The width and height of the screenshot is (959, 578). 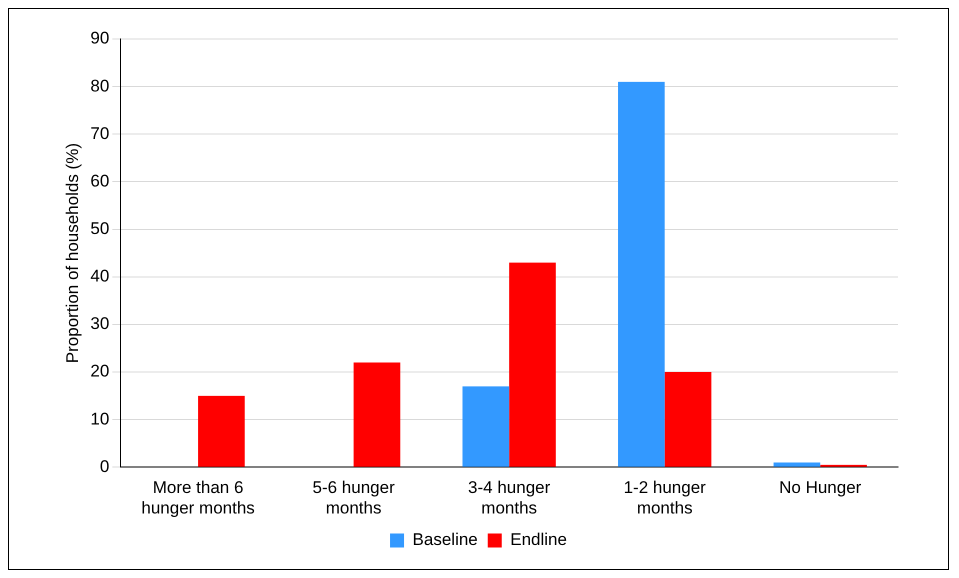 What do you see at coordinates (100, 180) in the screenshot?
I see `y-tick-label: 60` at bounding box center [100, 180].